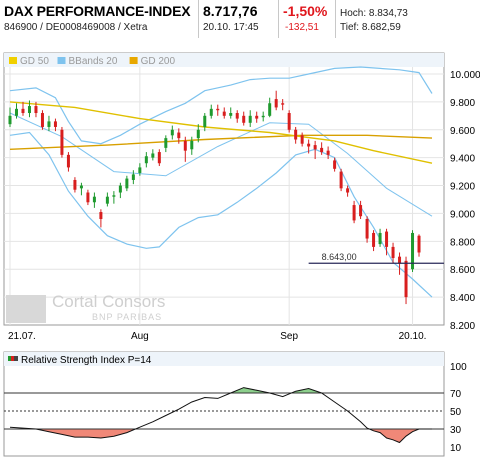 This screenshot has width=480, height=461. Describe the element at coordinates (97, 11) in the screenshot. I see `index-title: DAX PERFORMANCE-INDEX` at that location.